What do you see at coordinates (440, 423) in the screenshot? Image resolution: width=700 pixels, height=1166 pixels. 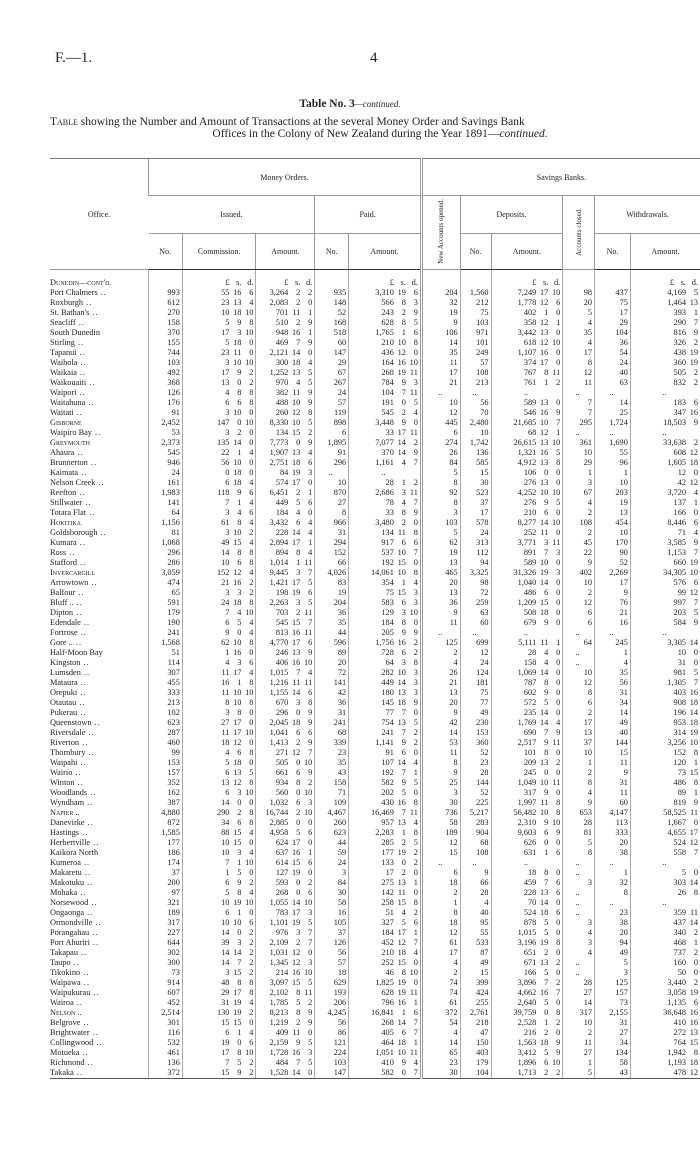 I see `cell-new-accounts: 445` at bounding box center [440, 423].